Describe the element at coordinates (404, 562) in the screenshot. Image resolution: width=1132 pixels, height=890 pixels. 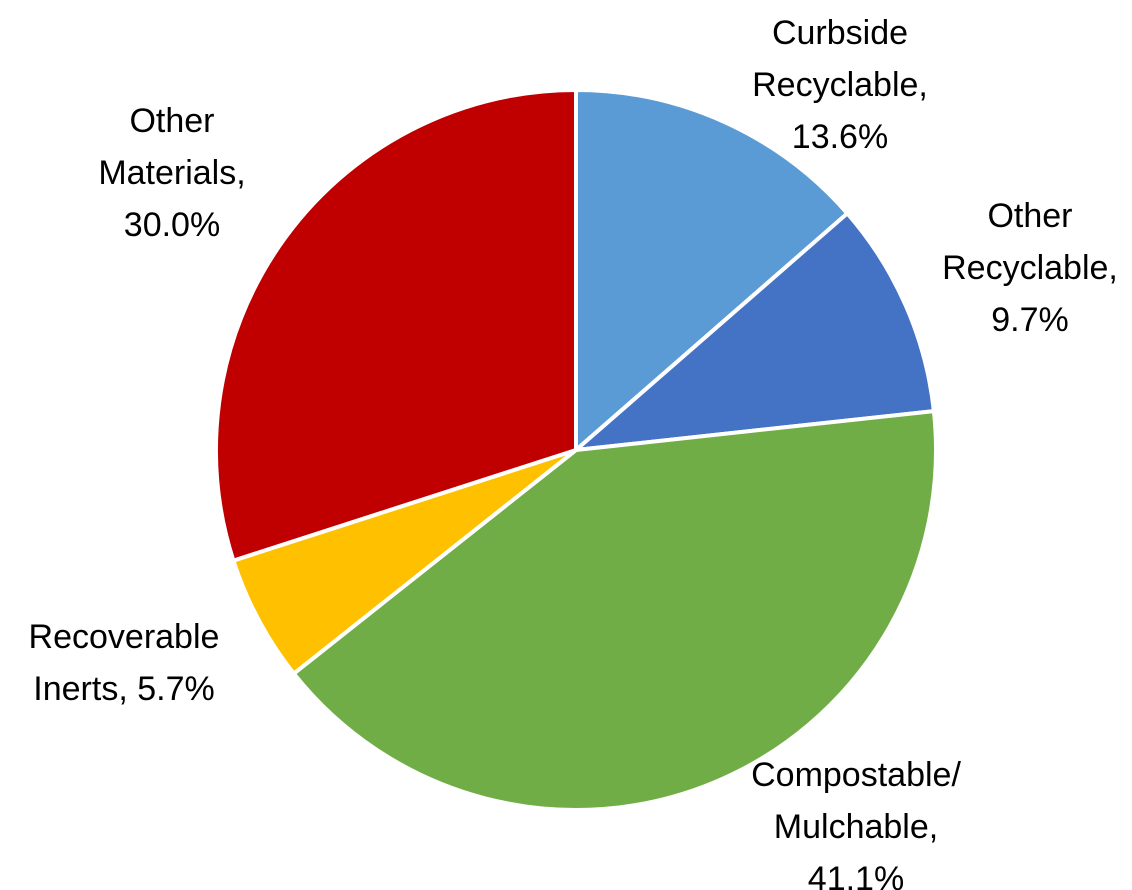
I see `pie-slice-recoverable-inerts` at that location.